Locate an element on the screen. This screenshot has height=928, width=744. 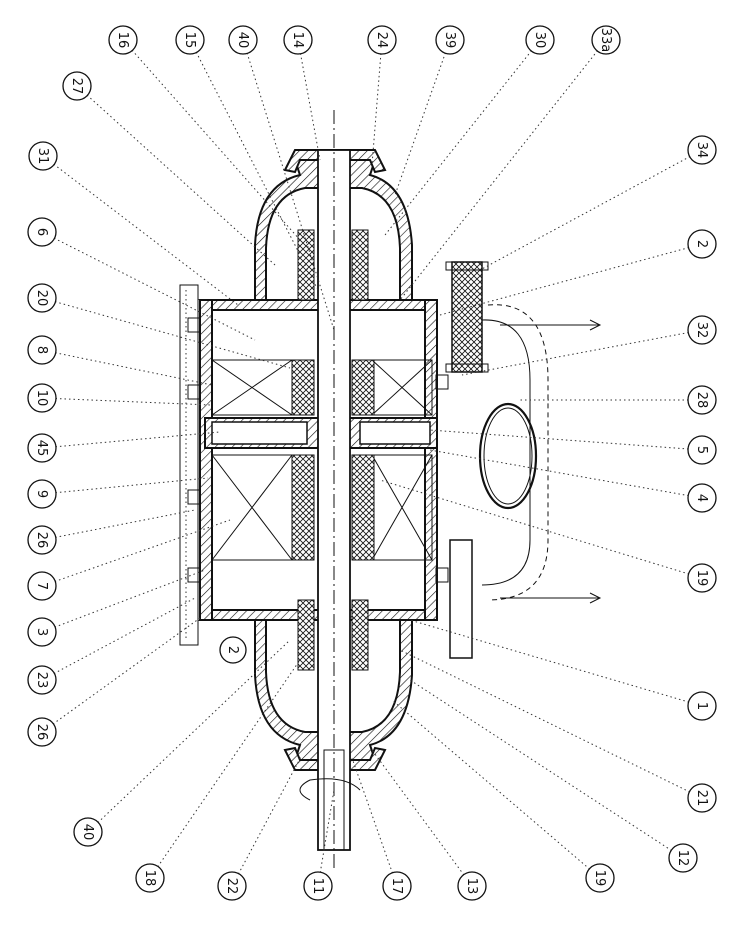
callout-label: 15 is located at coordinates (189, 40).